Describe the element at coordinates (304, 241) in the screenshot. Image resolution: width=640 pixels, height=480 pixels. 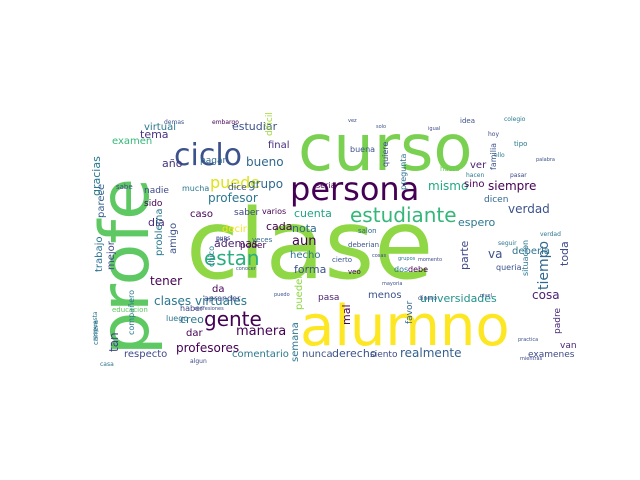
I see `cloud-word: aun` at that location.